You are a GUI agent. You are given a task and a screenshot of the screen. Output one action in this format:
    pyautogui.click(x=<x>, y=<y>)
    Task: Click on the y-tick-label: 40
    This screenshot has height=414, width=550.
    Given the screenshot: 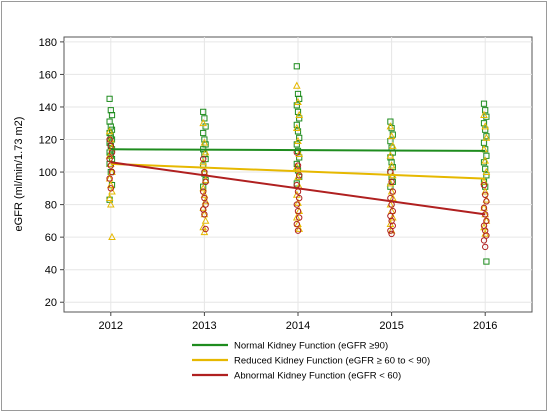 What is the action you would take?
    pyautogui.click(x=51, y=271)
    